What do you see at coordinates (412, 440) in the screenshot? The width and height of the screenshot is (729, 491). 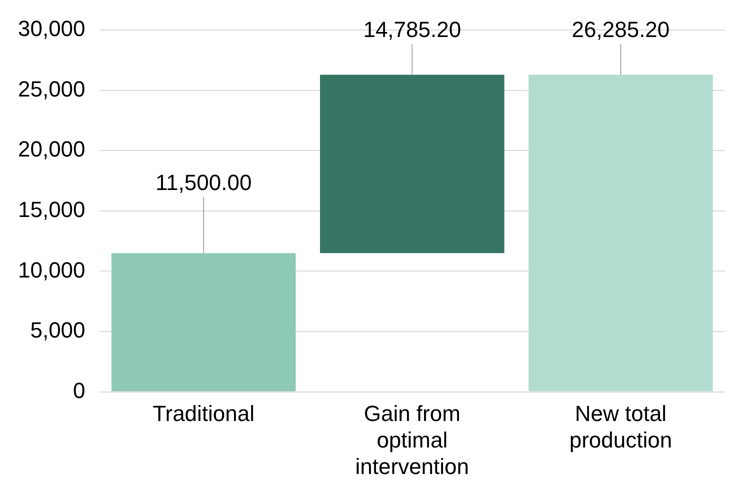 I see `x-tick-label: Gain from optimal intervention` at bounding box center [412, 440].